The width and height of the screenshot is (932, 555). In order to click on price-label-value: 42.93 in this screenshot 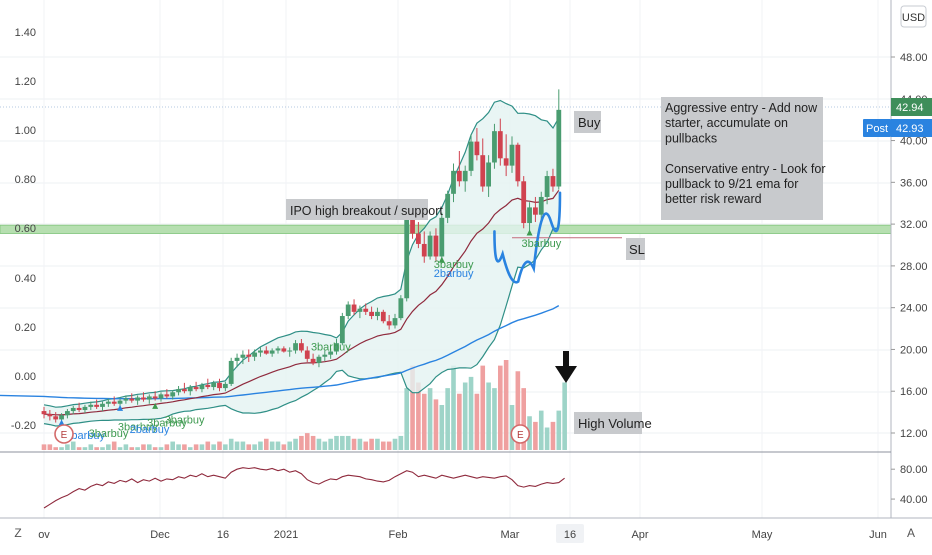, I will do `click(910, 129)`.